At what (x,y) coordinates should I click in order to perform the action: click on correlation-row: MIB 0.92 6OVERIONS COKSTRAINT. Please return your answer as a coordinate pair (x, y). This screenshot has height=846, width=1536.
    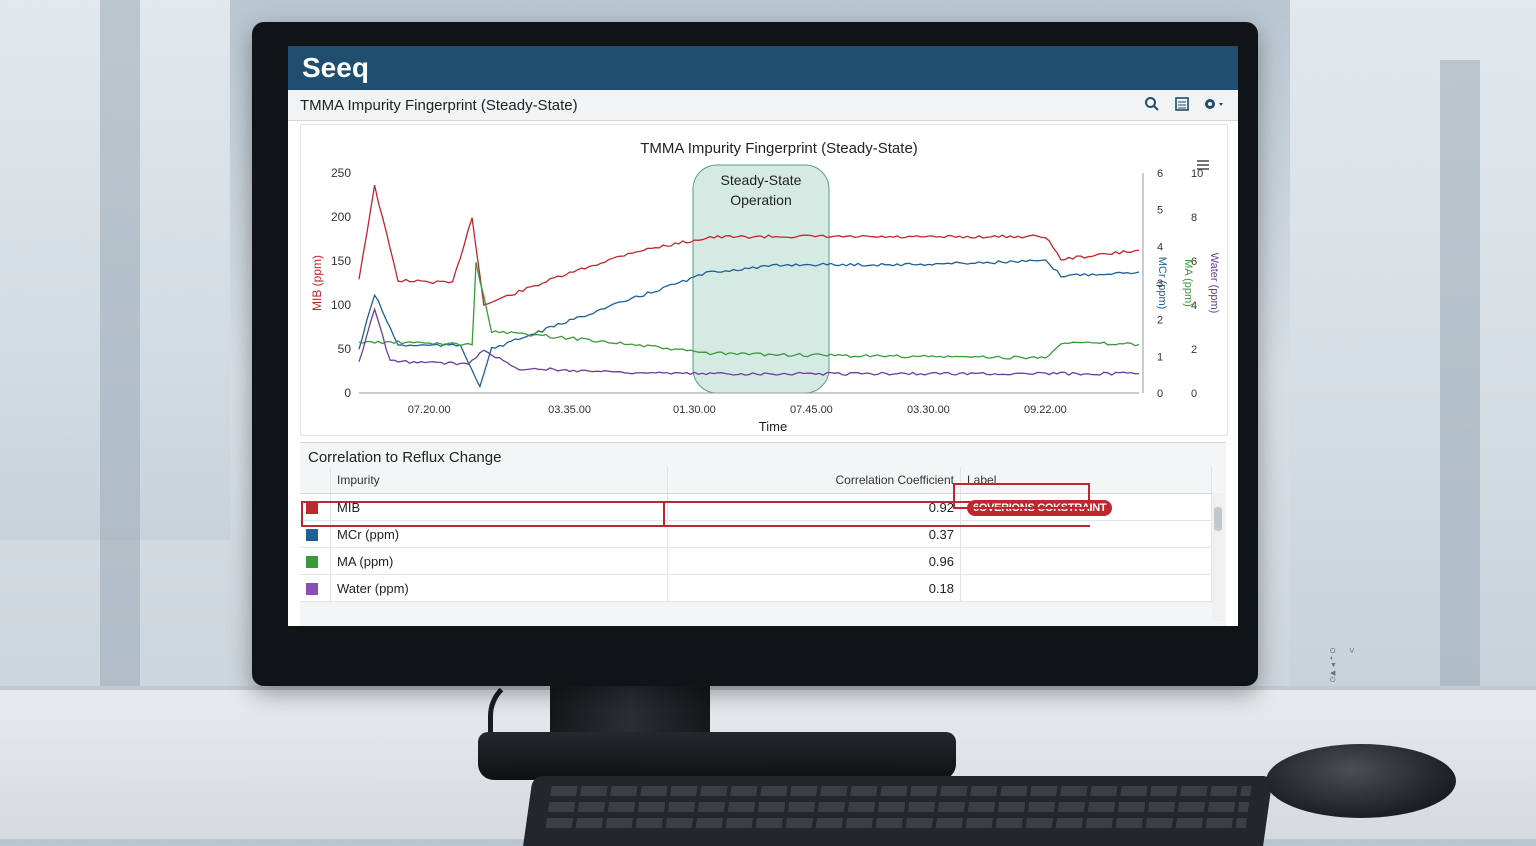
    Looking at the image, I should click on (756, 507).